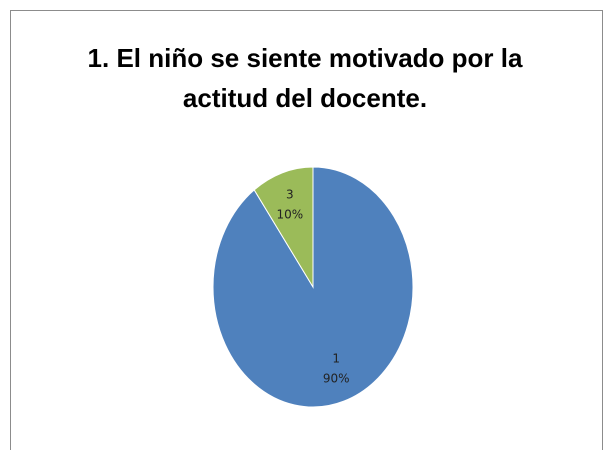 This screenshot has width=606, height=450. What do you see at coordinates (290, 194) in the screenshot?
I see `slice-category-label: 3` at bounding box center [290, 194].